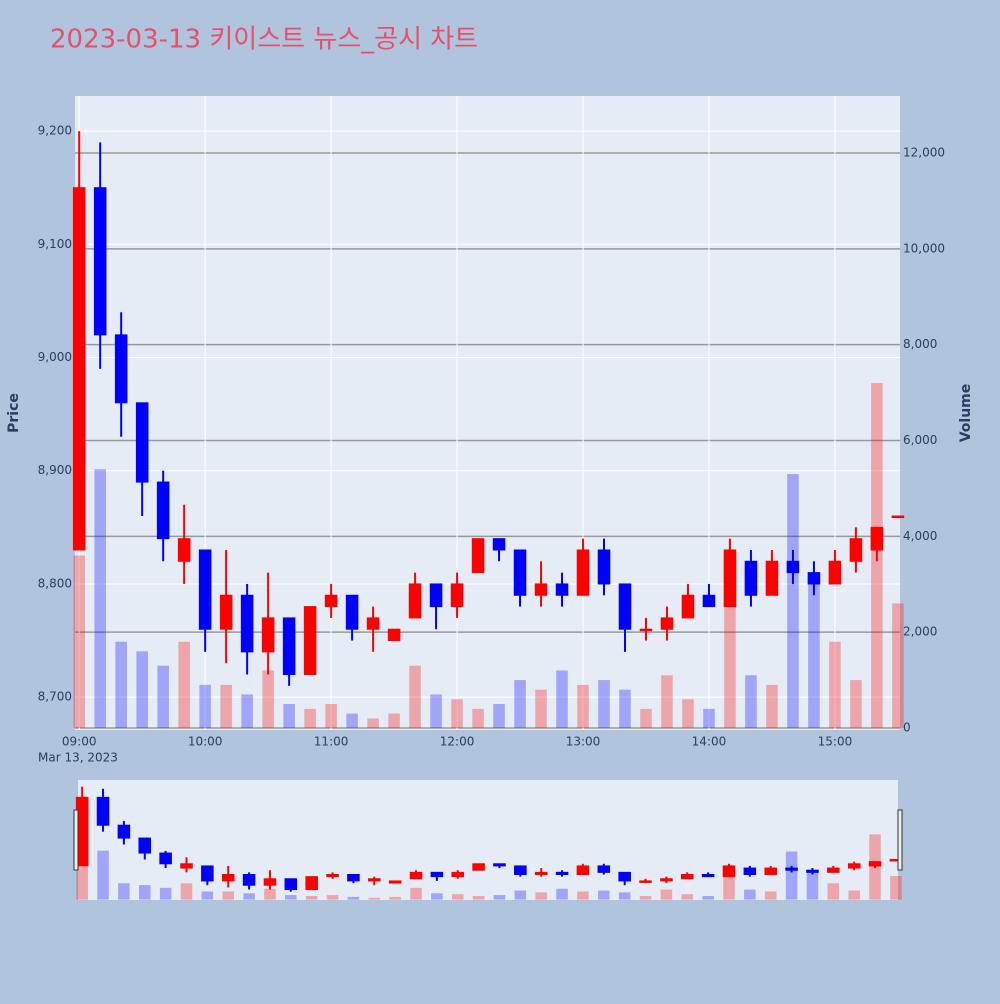 Image resolution: width=1000 pixels, height=1004 pixels. I want to click on y2-tick-label: 8,000, so click(920, 344).